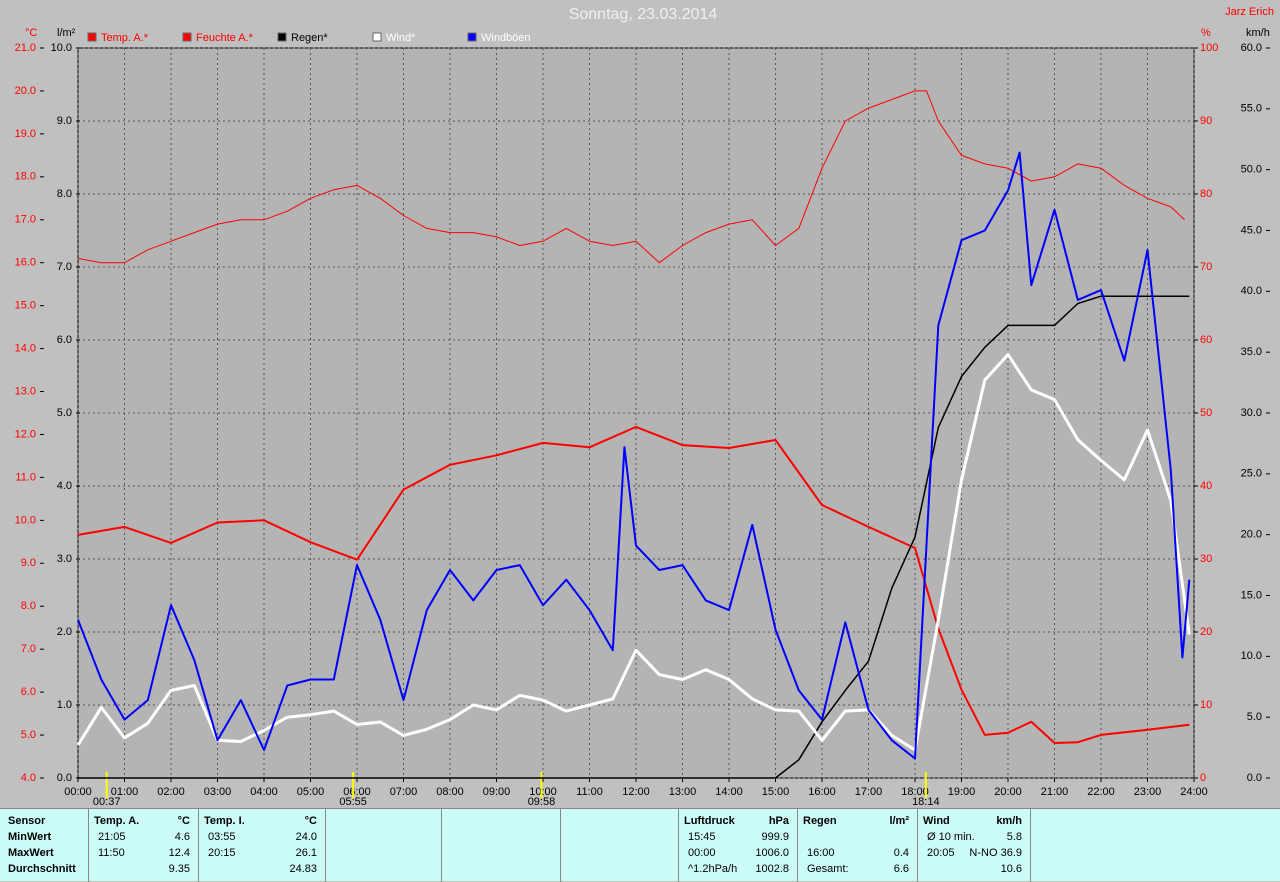 This screenshot has width=1280, height=882. Describe the element at coordinates (901, 869) in the screenshot. I see `cell-value: 6.6` at that location.